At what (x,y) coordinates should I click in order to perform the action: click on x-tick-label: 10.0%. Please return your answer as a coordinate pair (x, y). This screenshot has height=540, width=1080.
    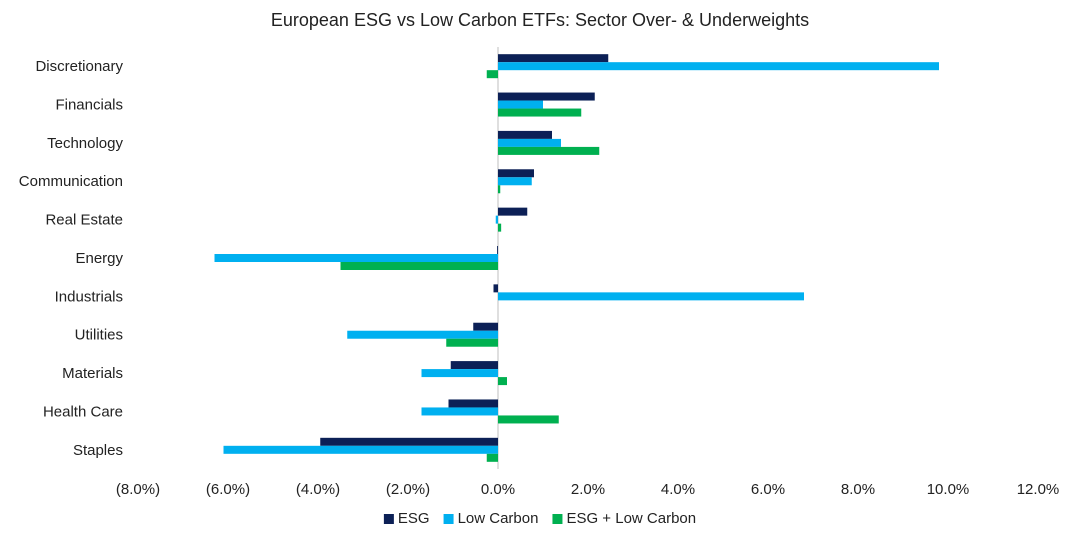
    Looking at the image, I should click on (948, 489).